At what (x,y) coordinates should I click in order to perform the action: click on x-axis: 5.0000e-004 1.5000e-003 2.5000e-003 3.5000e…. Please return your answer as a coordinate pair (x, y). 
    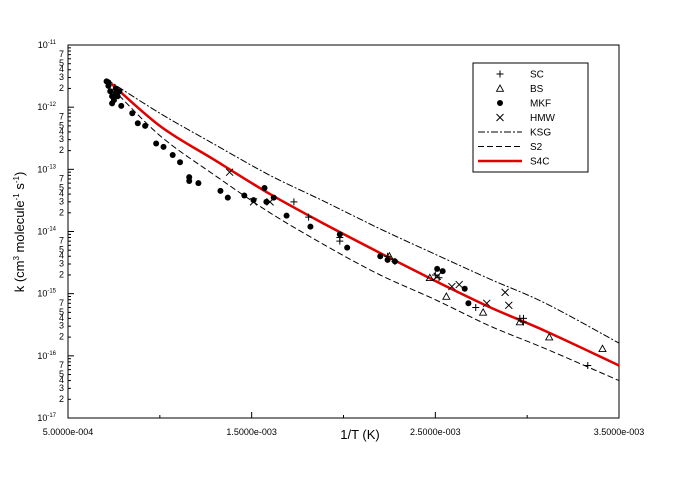
    Looking at the image, I should click on (343, 424).